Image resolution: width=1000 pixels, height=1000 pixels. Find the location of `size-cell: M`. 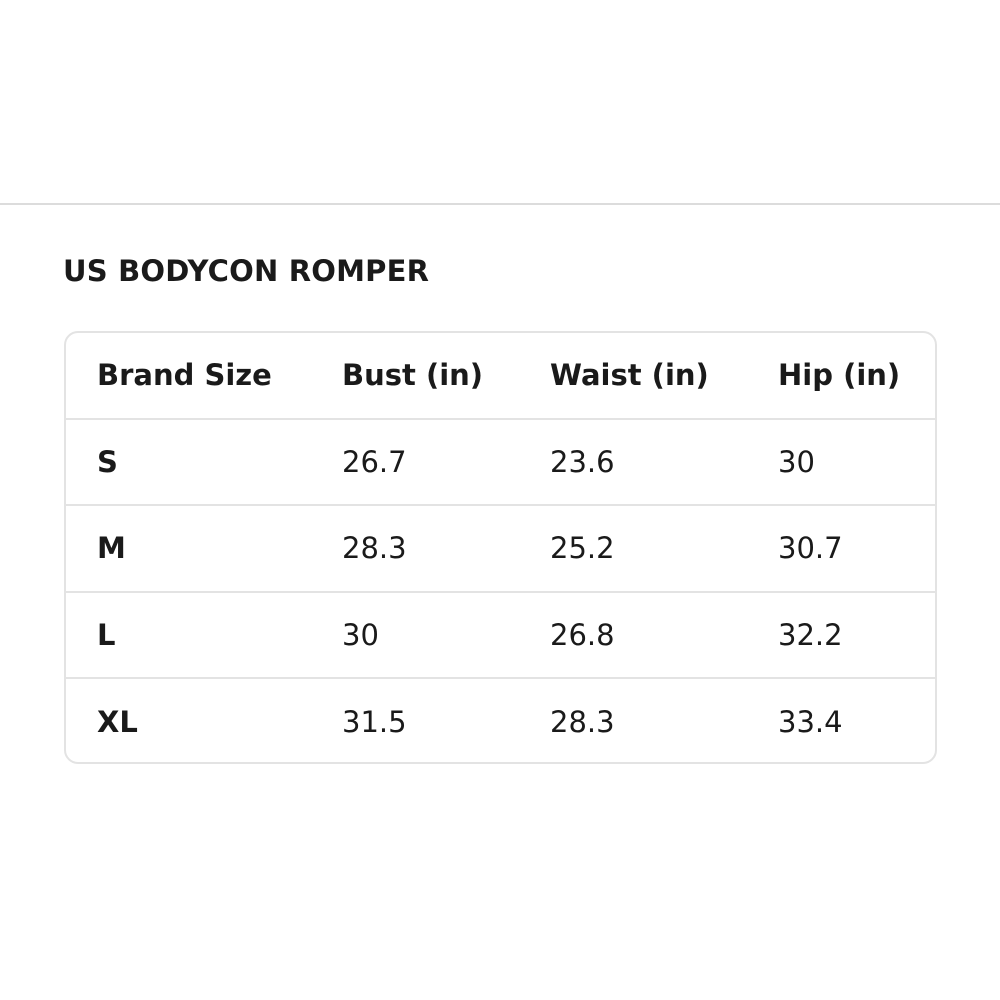

size-cell: M is located at coordinates (111, 548).